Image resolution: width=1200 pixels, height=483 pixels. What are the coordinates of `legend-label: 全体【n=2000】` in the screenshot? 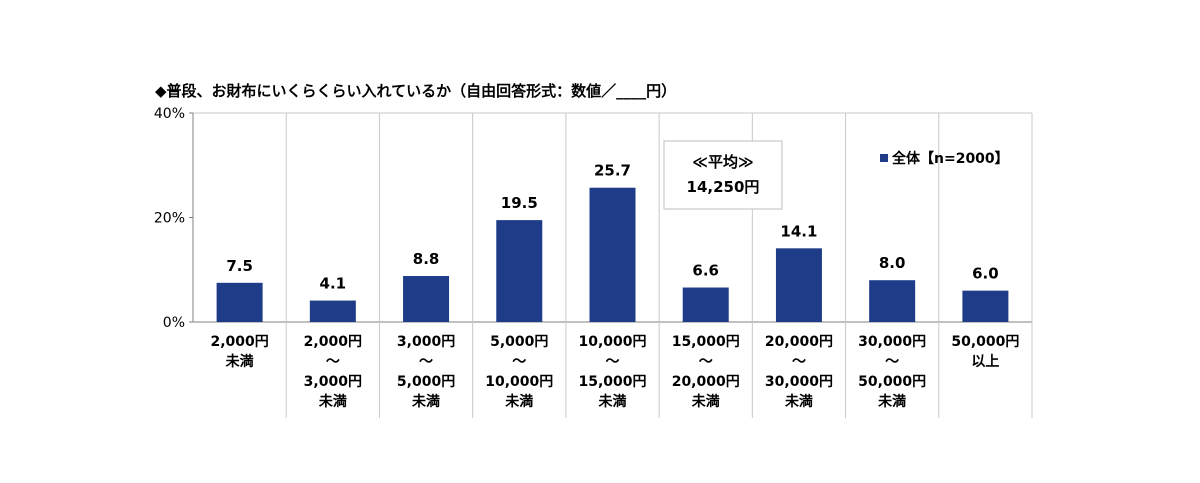 It's located at (950, 158).